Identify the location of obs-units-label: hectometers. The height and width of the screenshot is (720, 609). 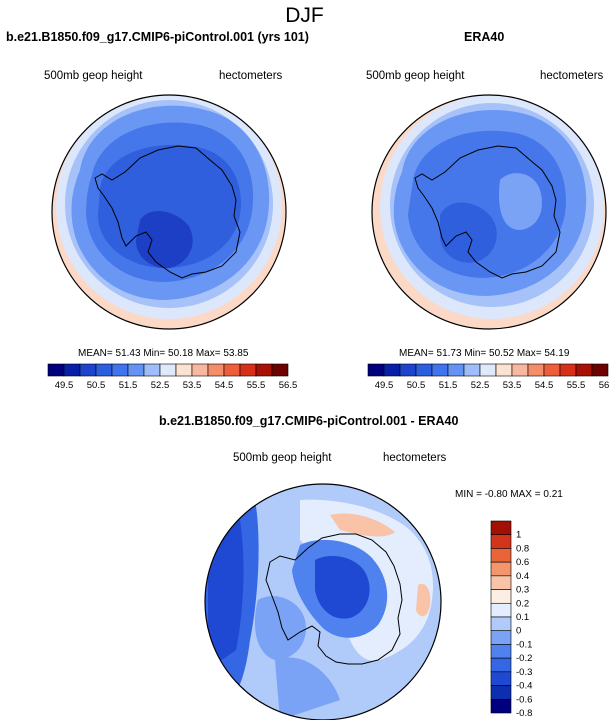
(572, 76).